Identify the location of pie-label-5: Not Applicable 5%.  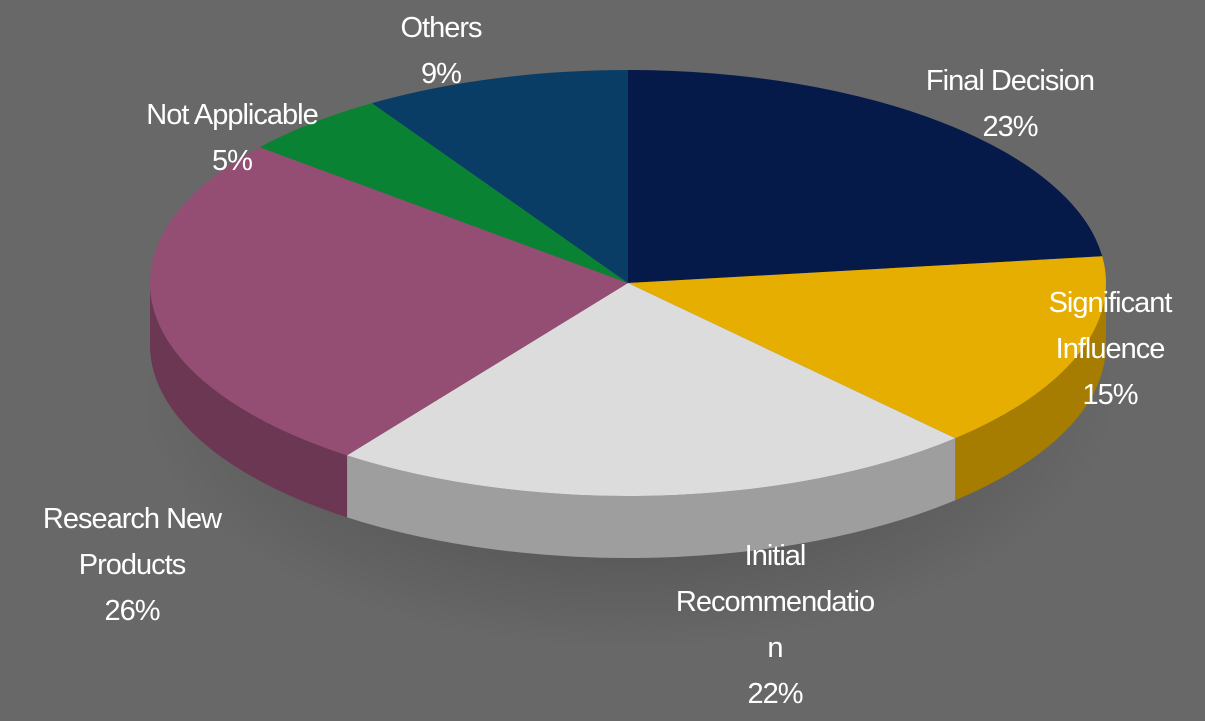
(231, 138).